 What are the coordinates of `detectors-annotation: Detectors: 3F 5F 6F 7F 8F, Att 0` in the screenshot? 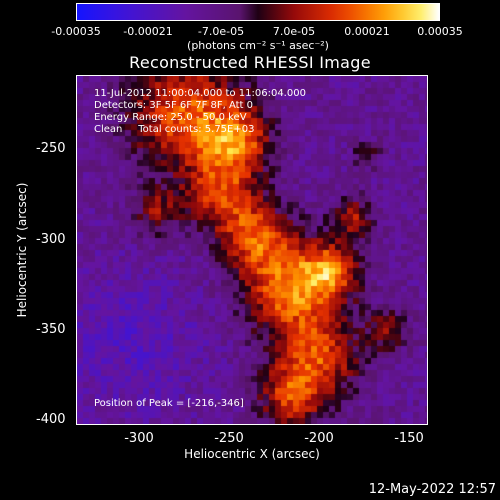 It's located at (174, 105).